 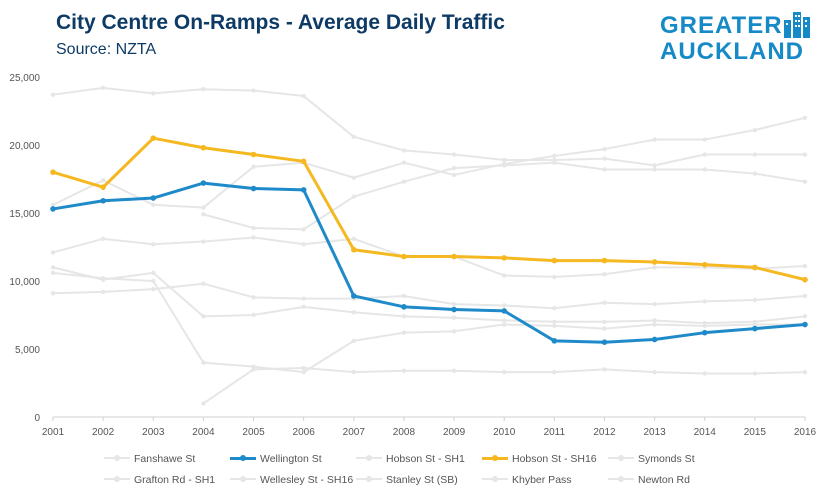 I want to click on legend-label: Hobson St - SH1, so click(x=425, y=459).